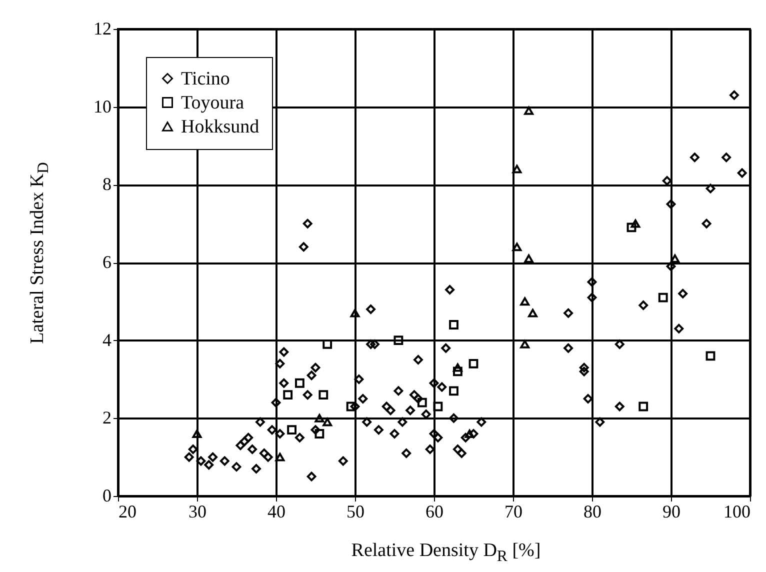 The width and height of the screenshot is (766, 572). I want to click on y-tick-label: 0, so click(107, 496).